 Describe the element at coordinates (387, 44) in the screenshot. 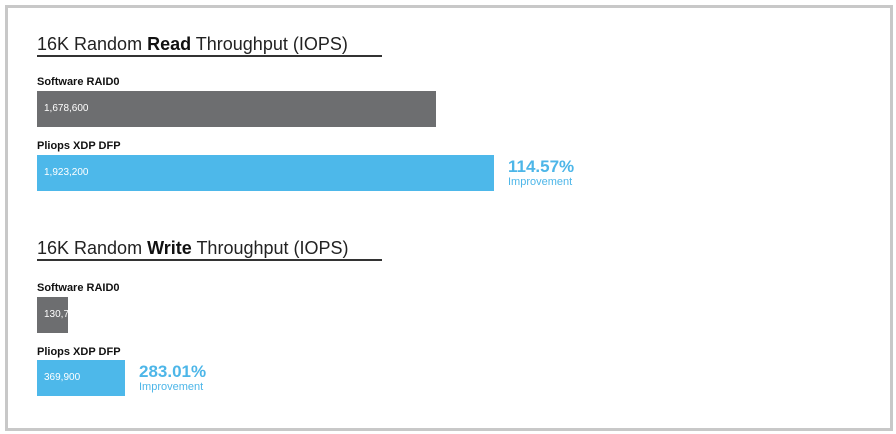

I see `panel-title: 16K Random Read Throughput (IOPS)` at that location.